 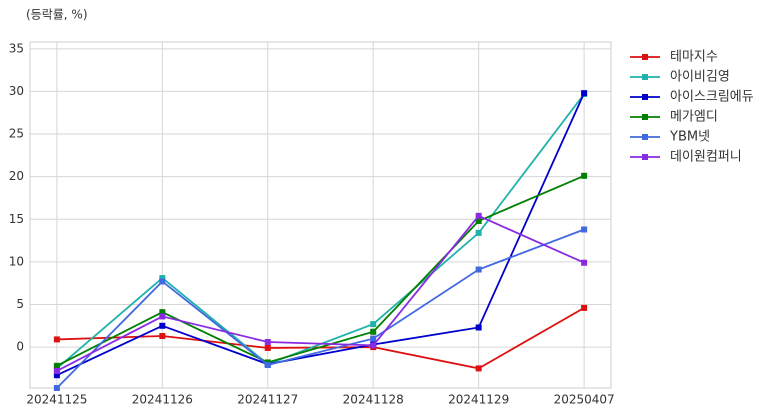 I want to click on y-tick-label: 35, so click(x=16, y=48).